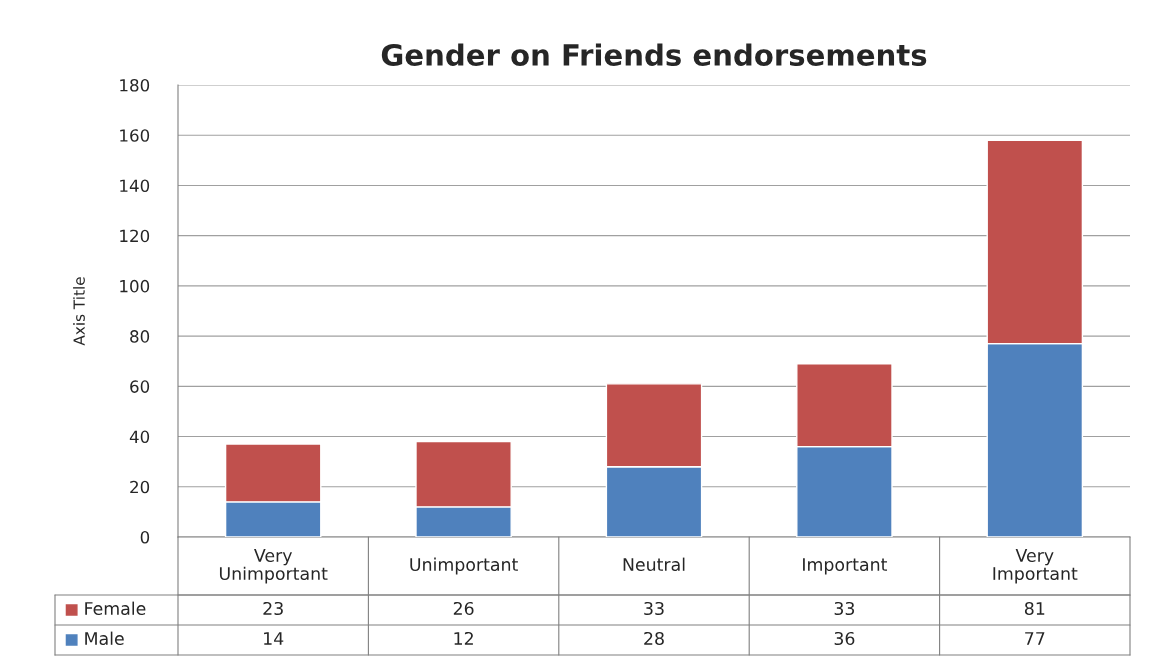  What do you see at coordinates (654, 638) in the screenshot?
I see `data-label: 28` at bounding box center [654, 638].